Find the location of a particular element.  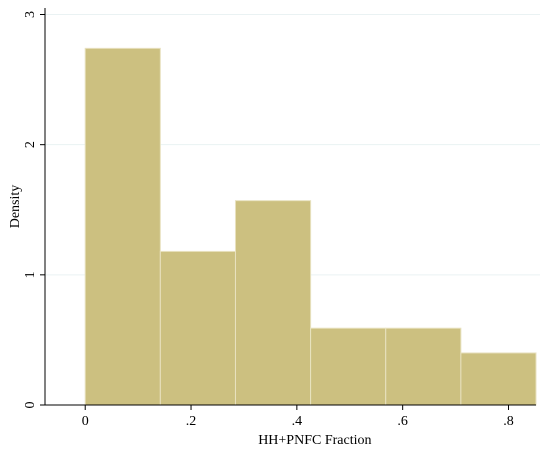

y-tick-label-2: 2 is located at coordinates (30, 144).